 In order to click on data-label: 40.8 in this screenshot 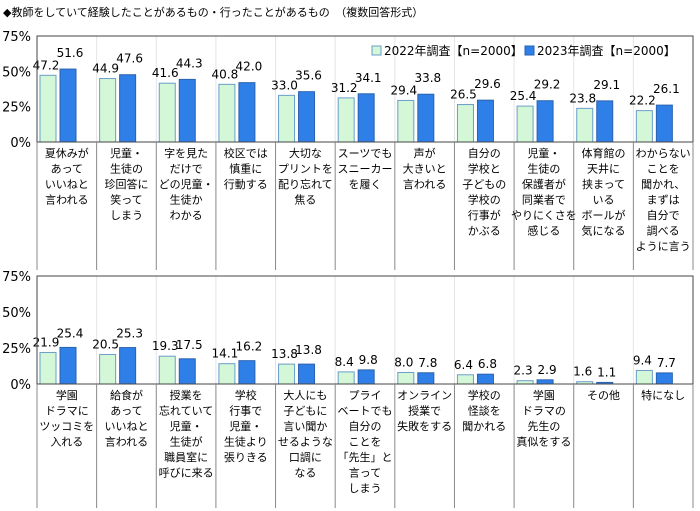, I will do `click(225, 74)`.